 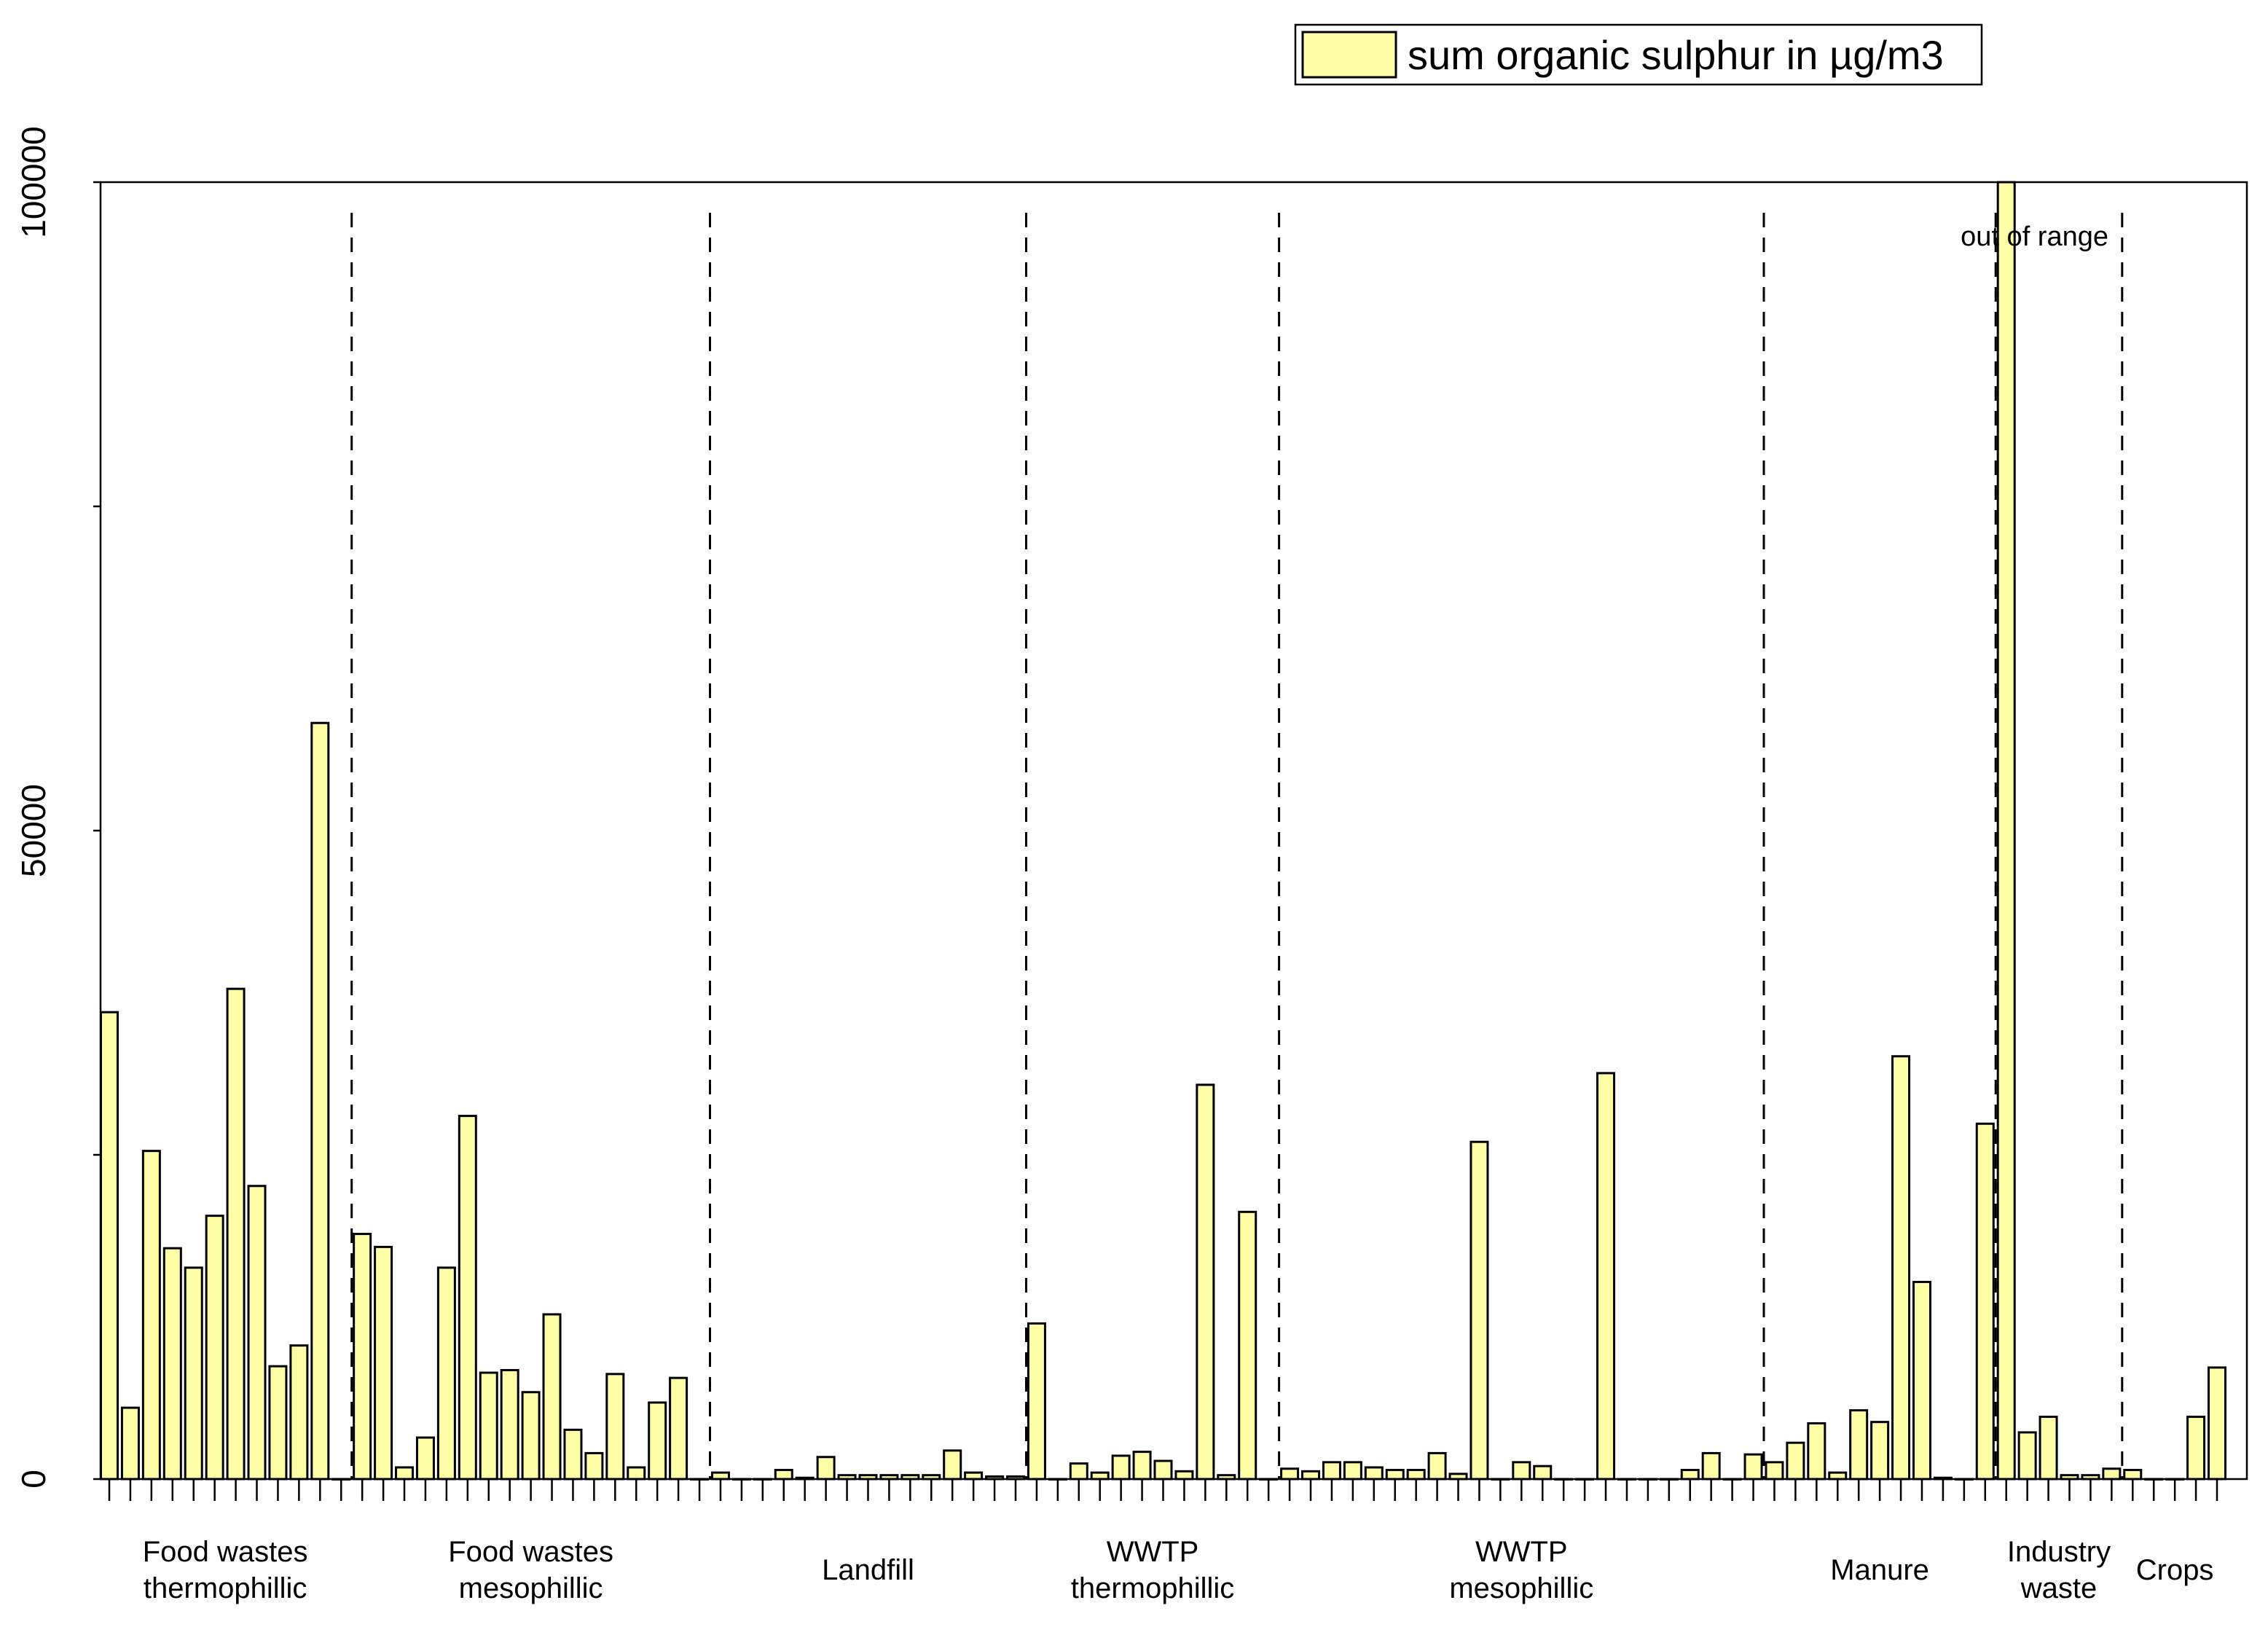 I want to click on out-of-range-annotation: out of range, so click(x=2034, y=237).